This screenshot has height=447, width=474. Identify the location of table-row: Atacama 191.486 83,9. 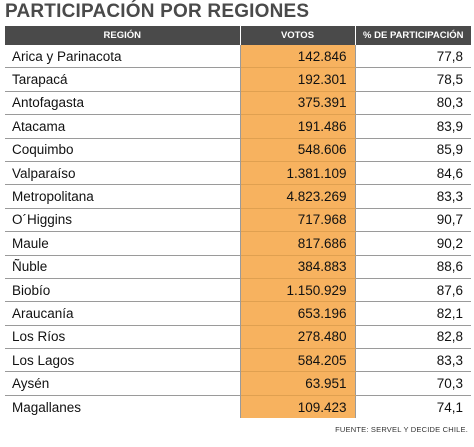
(238, 126).